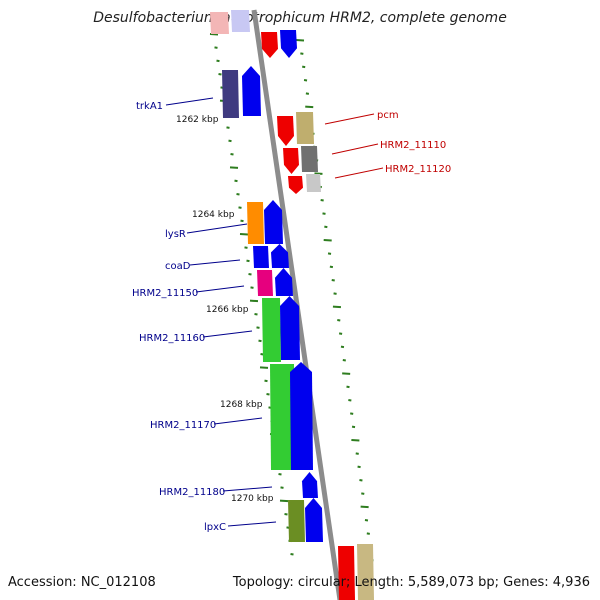 The width and height of the screenshot is (600, 600). Describe the element at coordinates (82, 582) in the screenshot. I see `accession-text: Accession: NC_012108` at that location.